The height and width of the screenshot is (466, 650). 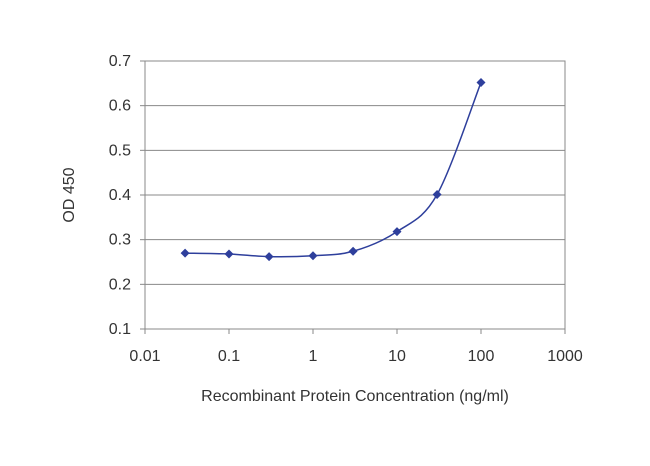 I want to click on x-tick-label: 100, so click(x=481, y=356).